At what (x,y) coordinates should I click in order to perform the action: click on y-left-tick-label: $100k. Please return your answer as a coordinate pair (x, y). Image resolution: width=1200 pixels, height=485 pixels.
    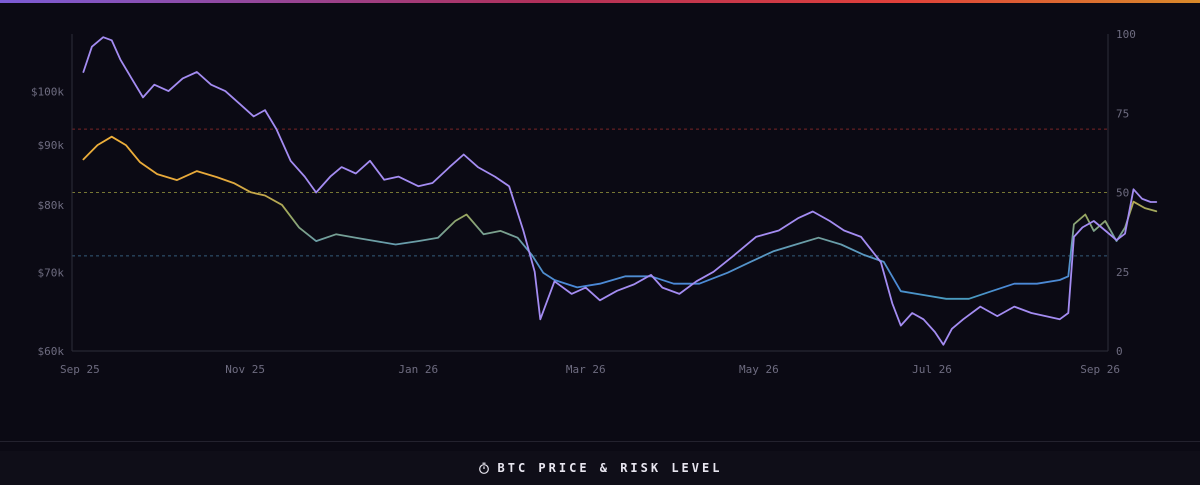
    Looking at the image, I should click on (47, 92).